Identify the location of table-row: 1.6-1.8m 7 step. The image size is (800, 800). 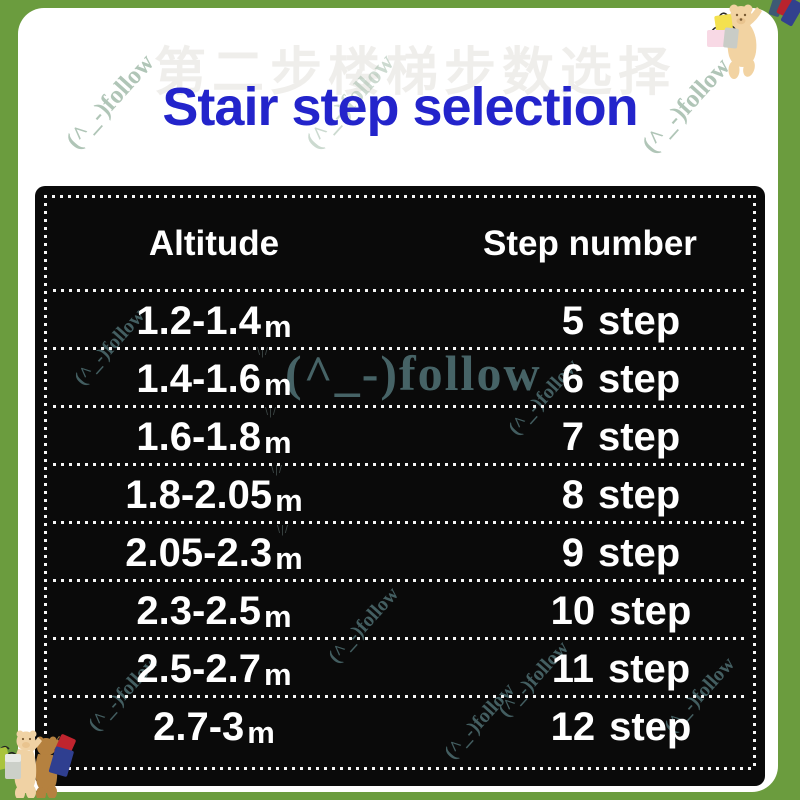
(400, 437).